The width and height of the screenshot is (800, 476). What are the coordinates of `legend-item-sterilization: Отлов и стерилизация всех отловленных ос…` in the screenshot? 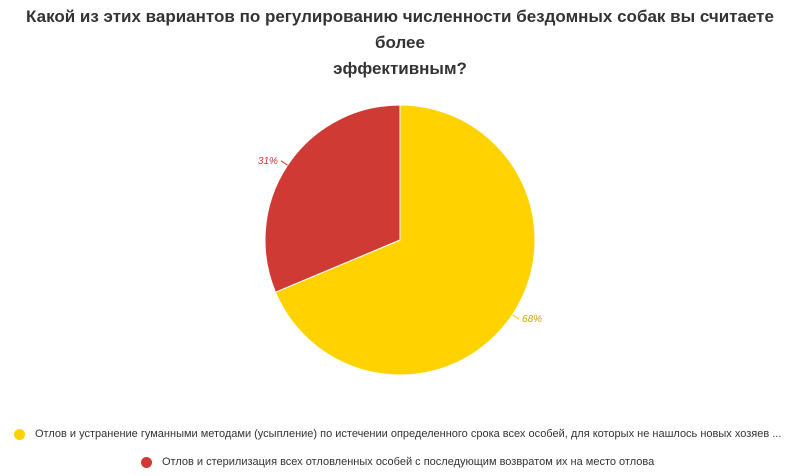 It's located at (397, 462).